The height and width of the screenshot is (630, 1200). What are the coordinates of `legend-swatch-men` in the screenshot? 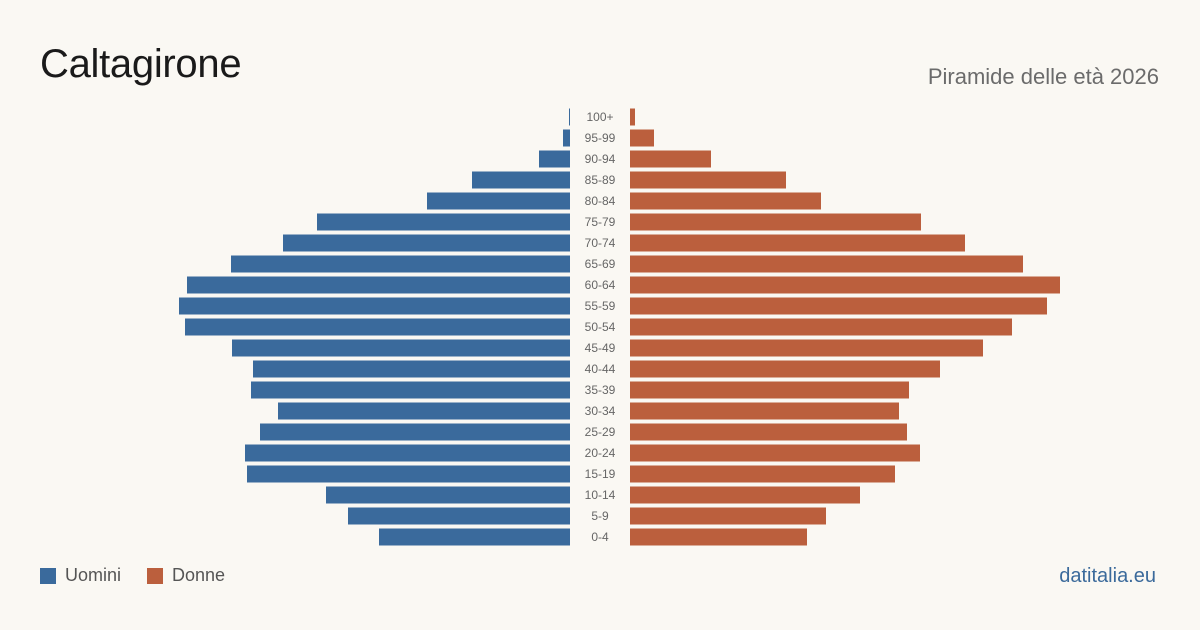 It's located at (48, 575).